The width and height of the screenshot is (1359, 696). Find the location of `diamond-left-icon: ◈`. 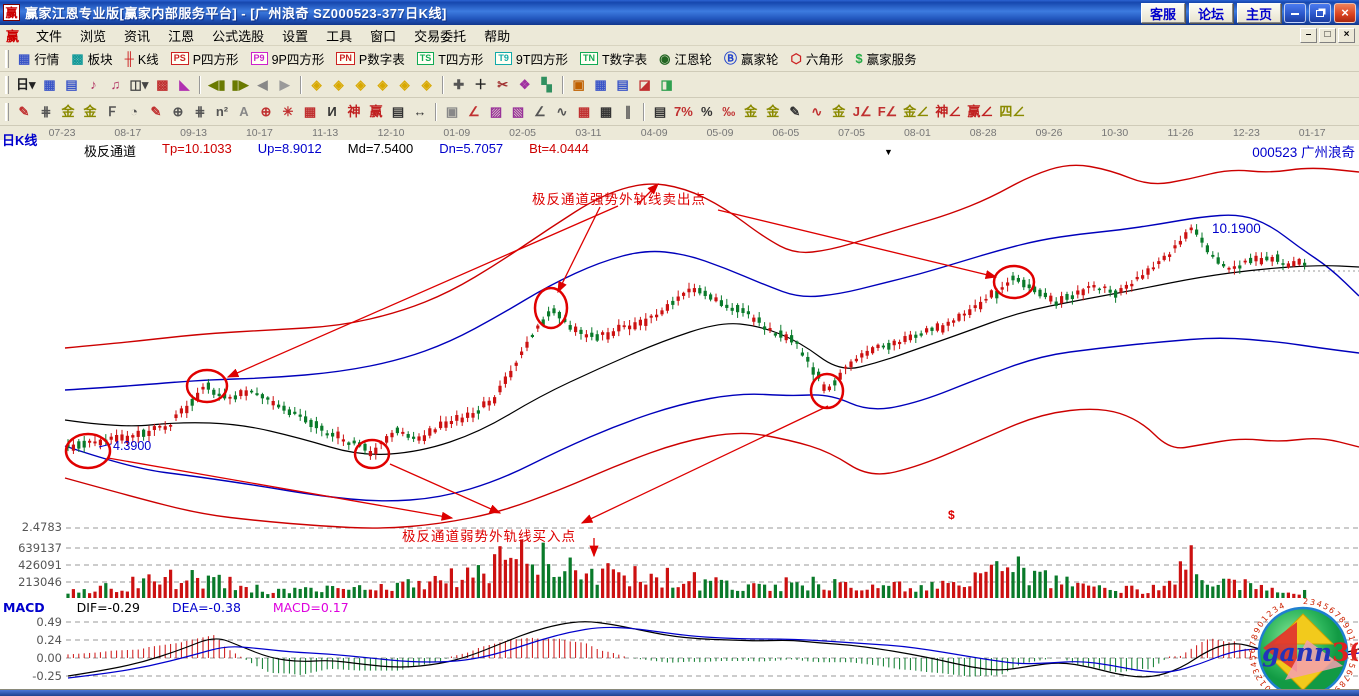

diamond-left-icon: ◈ is located at coordinates (317, 85).